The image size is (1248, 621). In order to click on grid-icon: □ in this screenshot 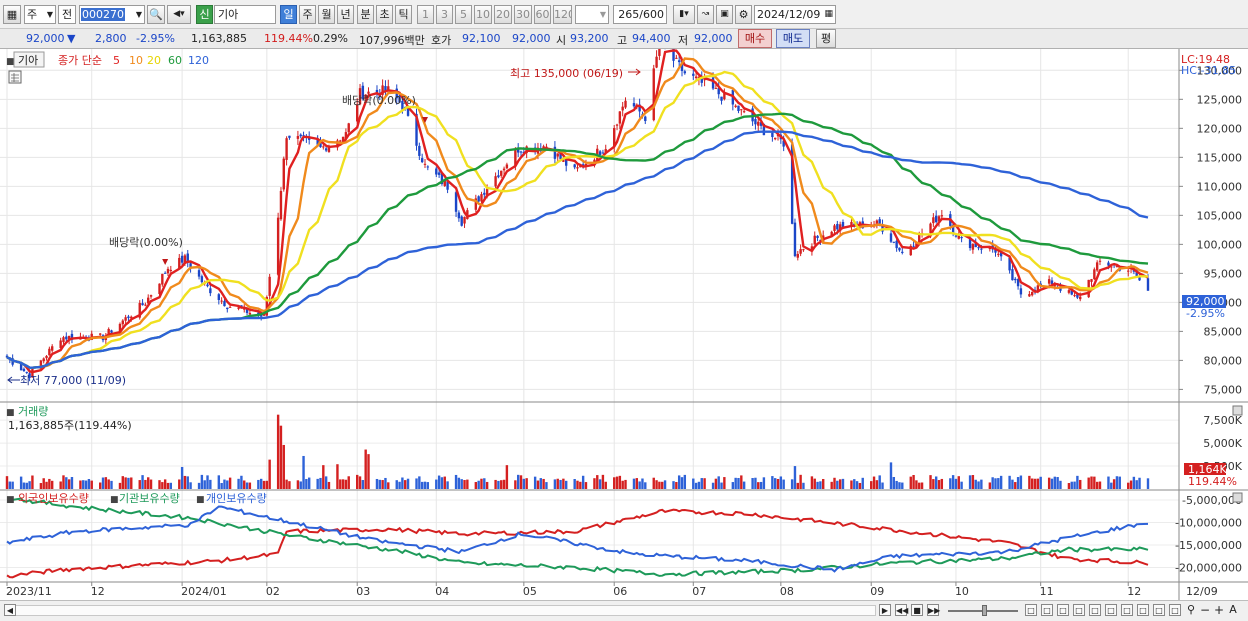, I will do `click(1111, 610)`.